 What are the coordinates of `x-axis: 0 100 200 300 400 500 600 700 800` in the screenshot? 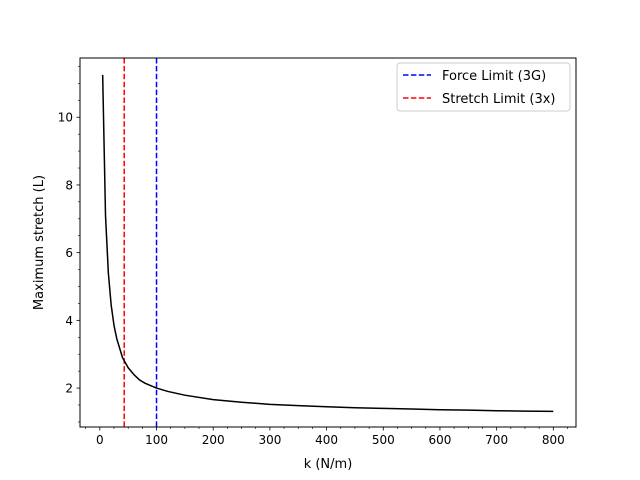 It's located at (326, 437).